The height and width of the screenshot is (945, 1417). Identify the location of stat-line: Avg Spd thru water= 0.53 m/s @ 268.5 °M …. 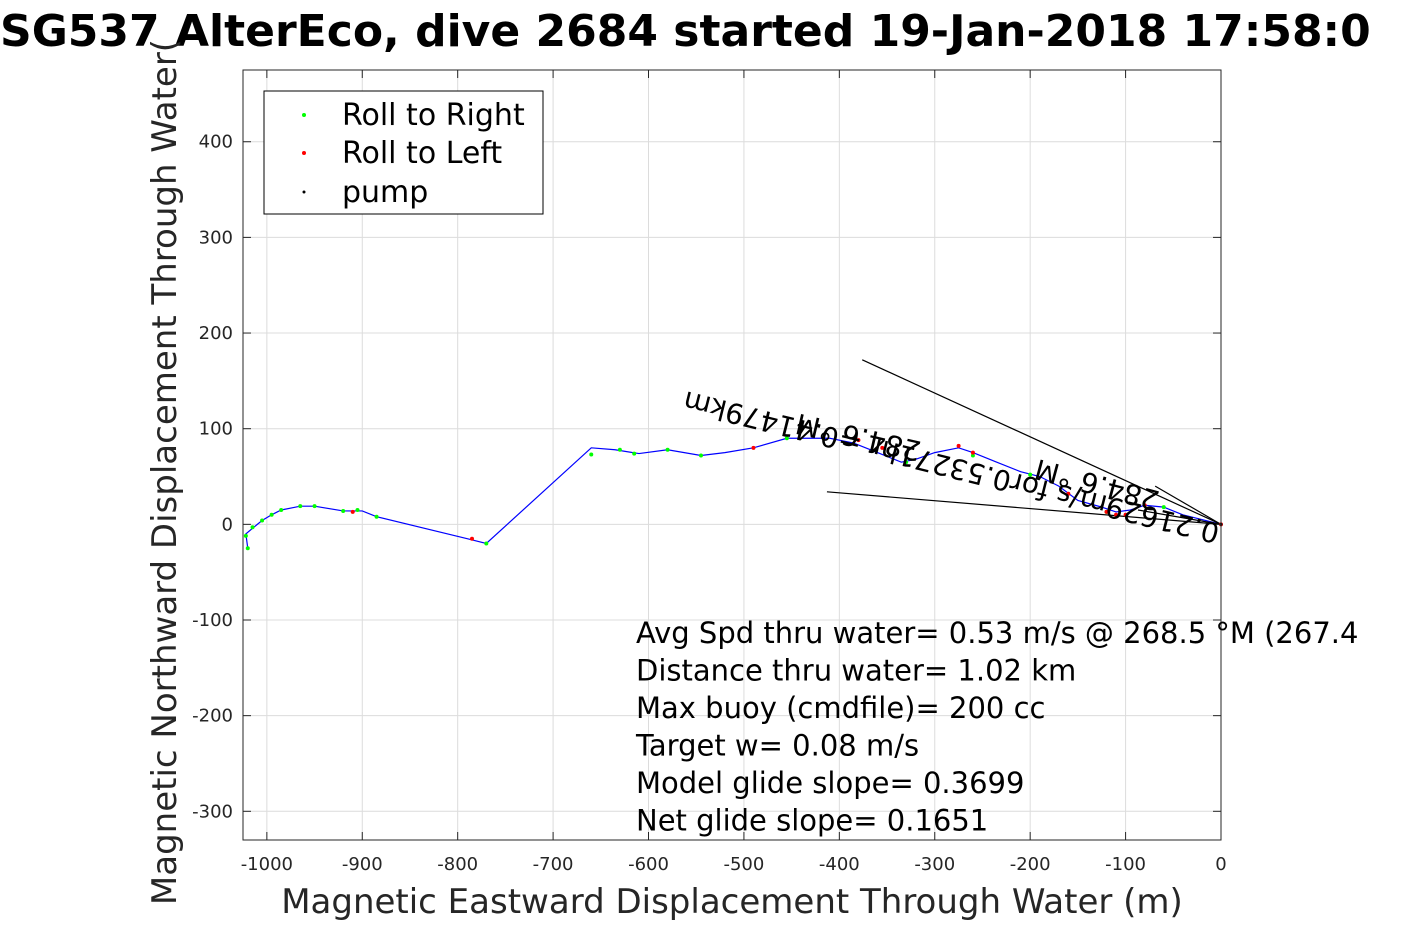
(997, 633).